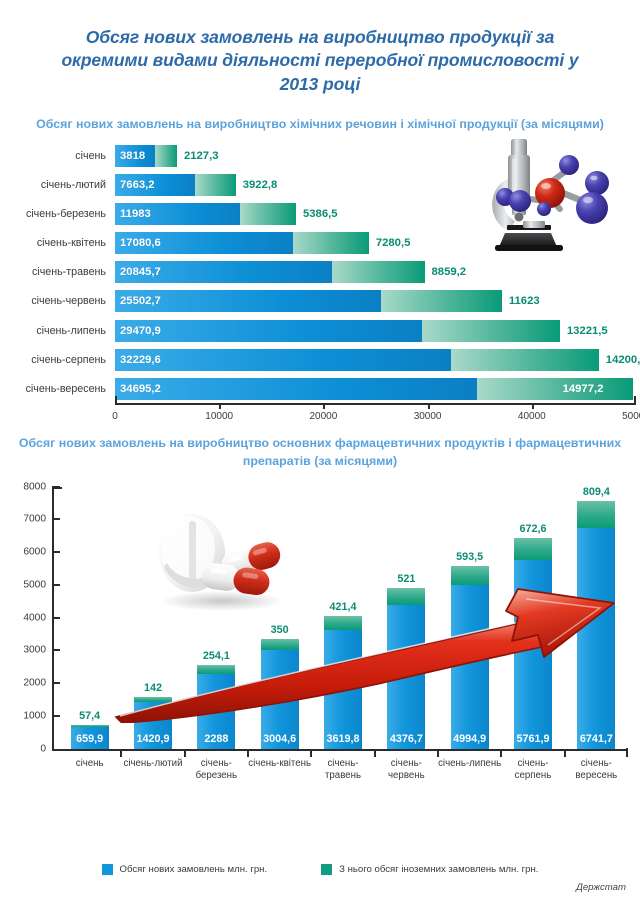  Describe the element at coordinates (327, 869) in the screenshot. I see `legend-swatch-green-icon` at that location.